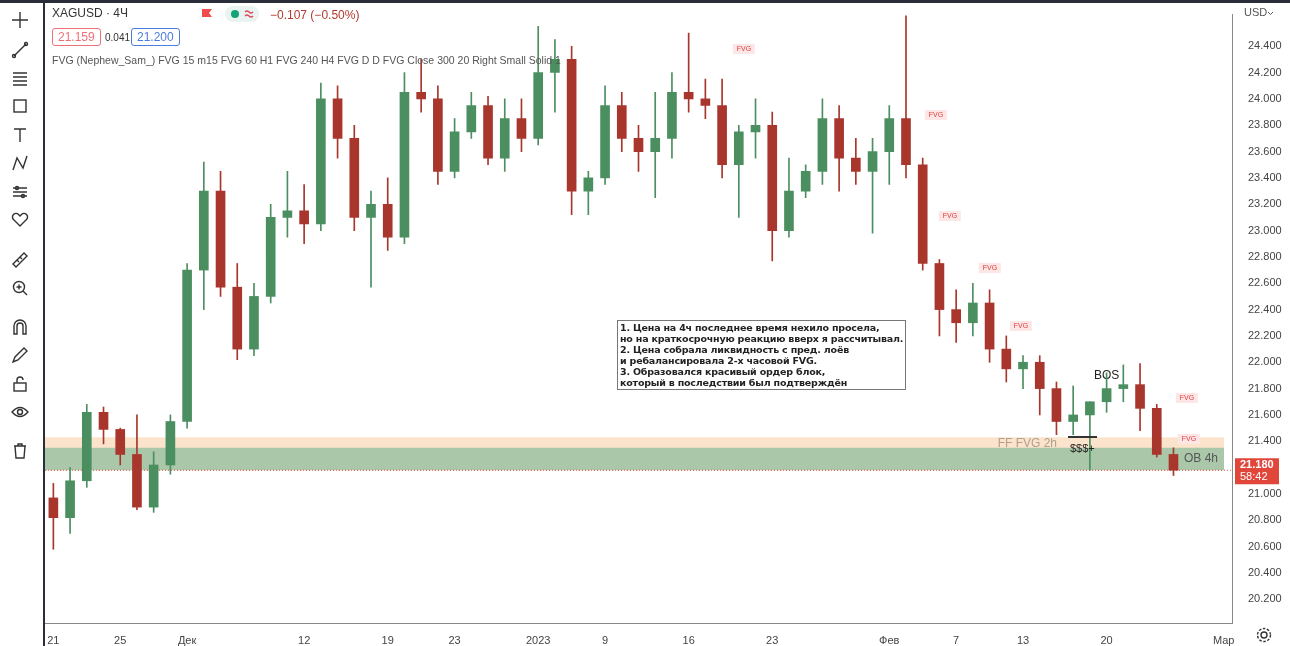  What do you see at coordinates (1254, 476) in the screenshot?
I see `text: 58:42` at bounding box center [1254, 476].